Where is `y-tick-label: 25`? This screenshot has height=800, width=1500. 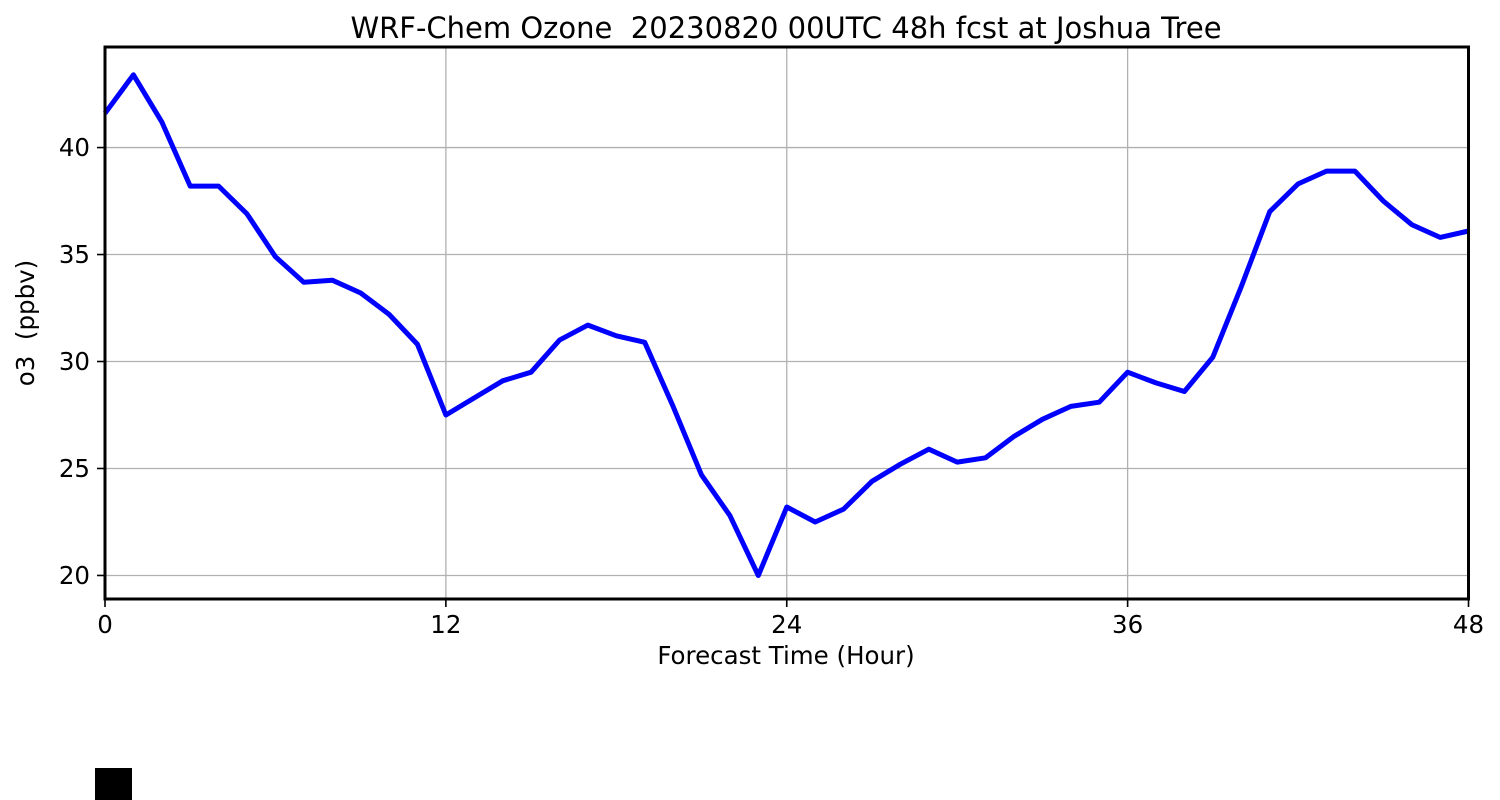 y-tick-label: 25 is located at coordinates (74, 468).